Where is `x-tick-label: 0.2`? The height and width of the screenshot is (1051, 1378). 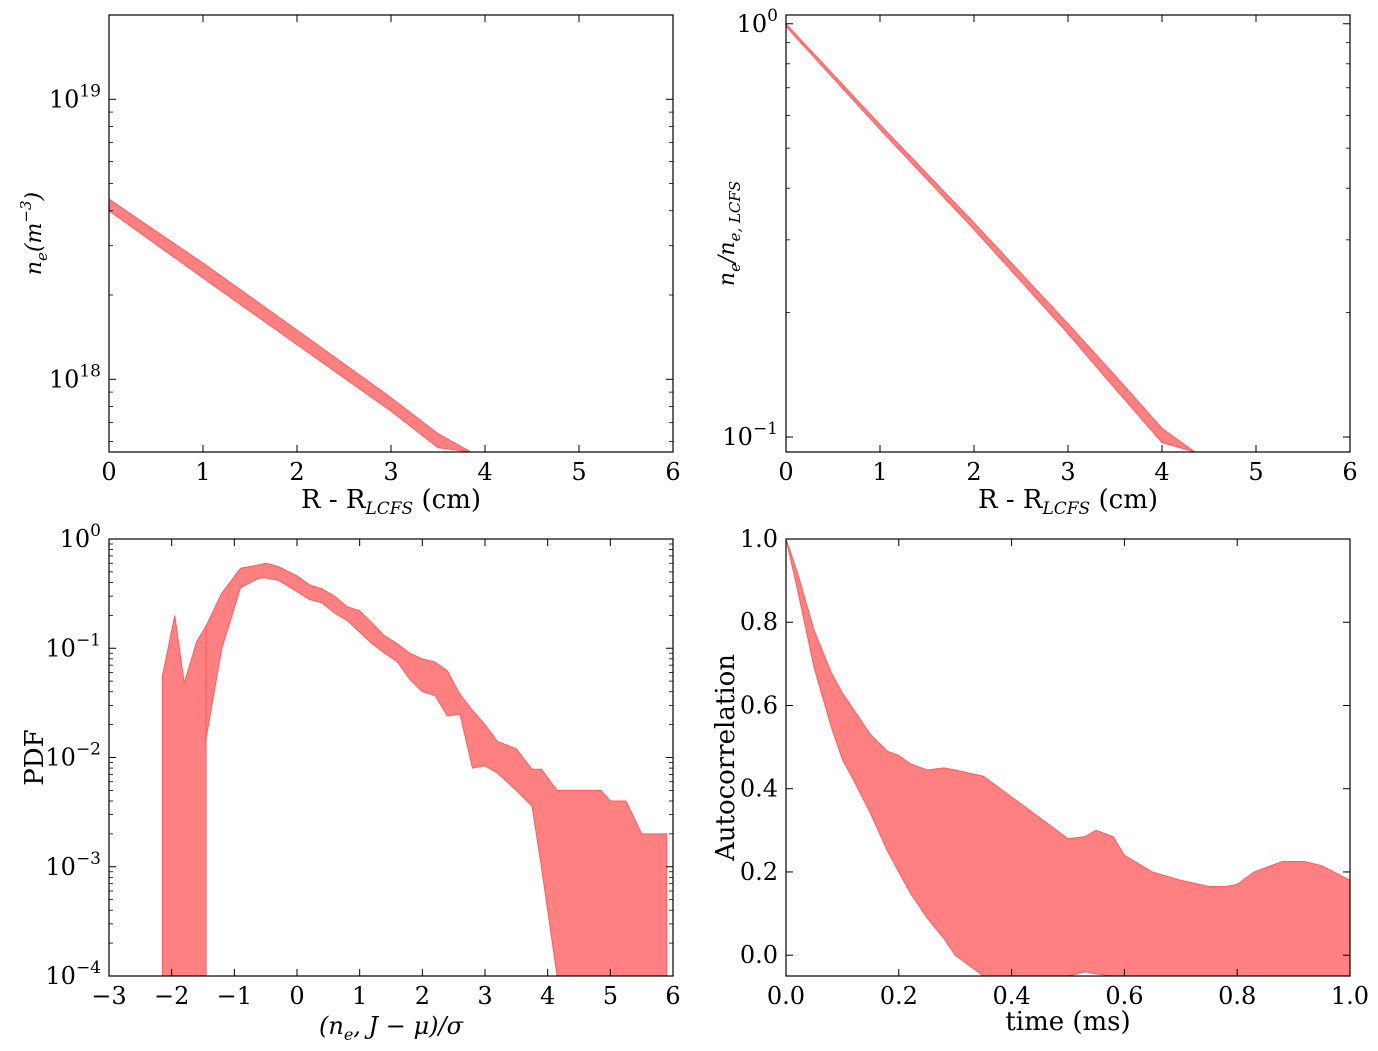
x-tick-label: 0.2 is located at coordinates (899, 996).